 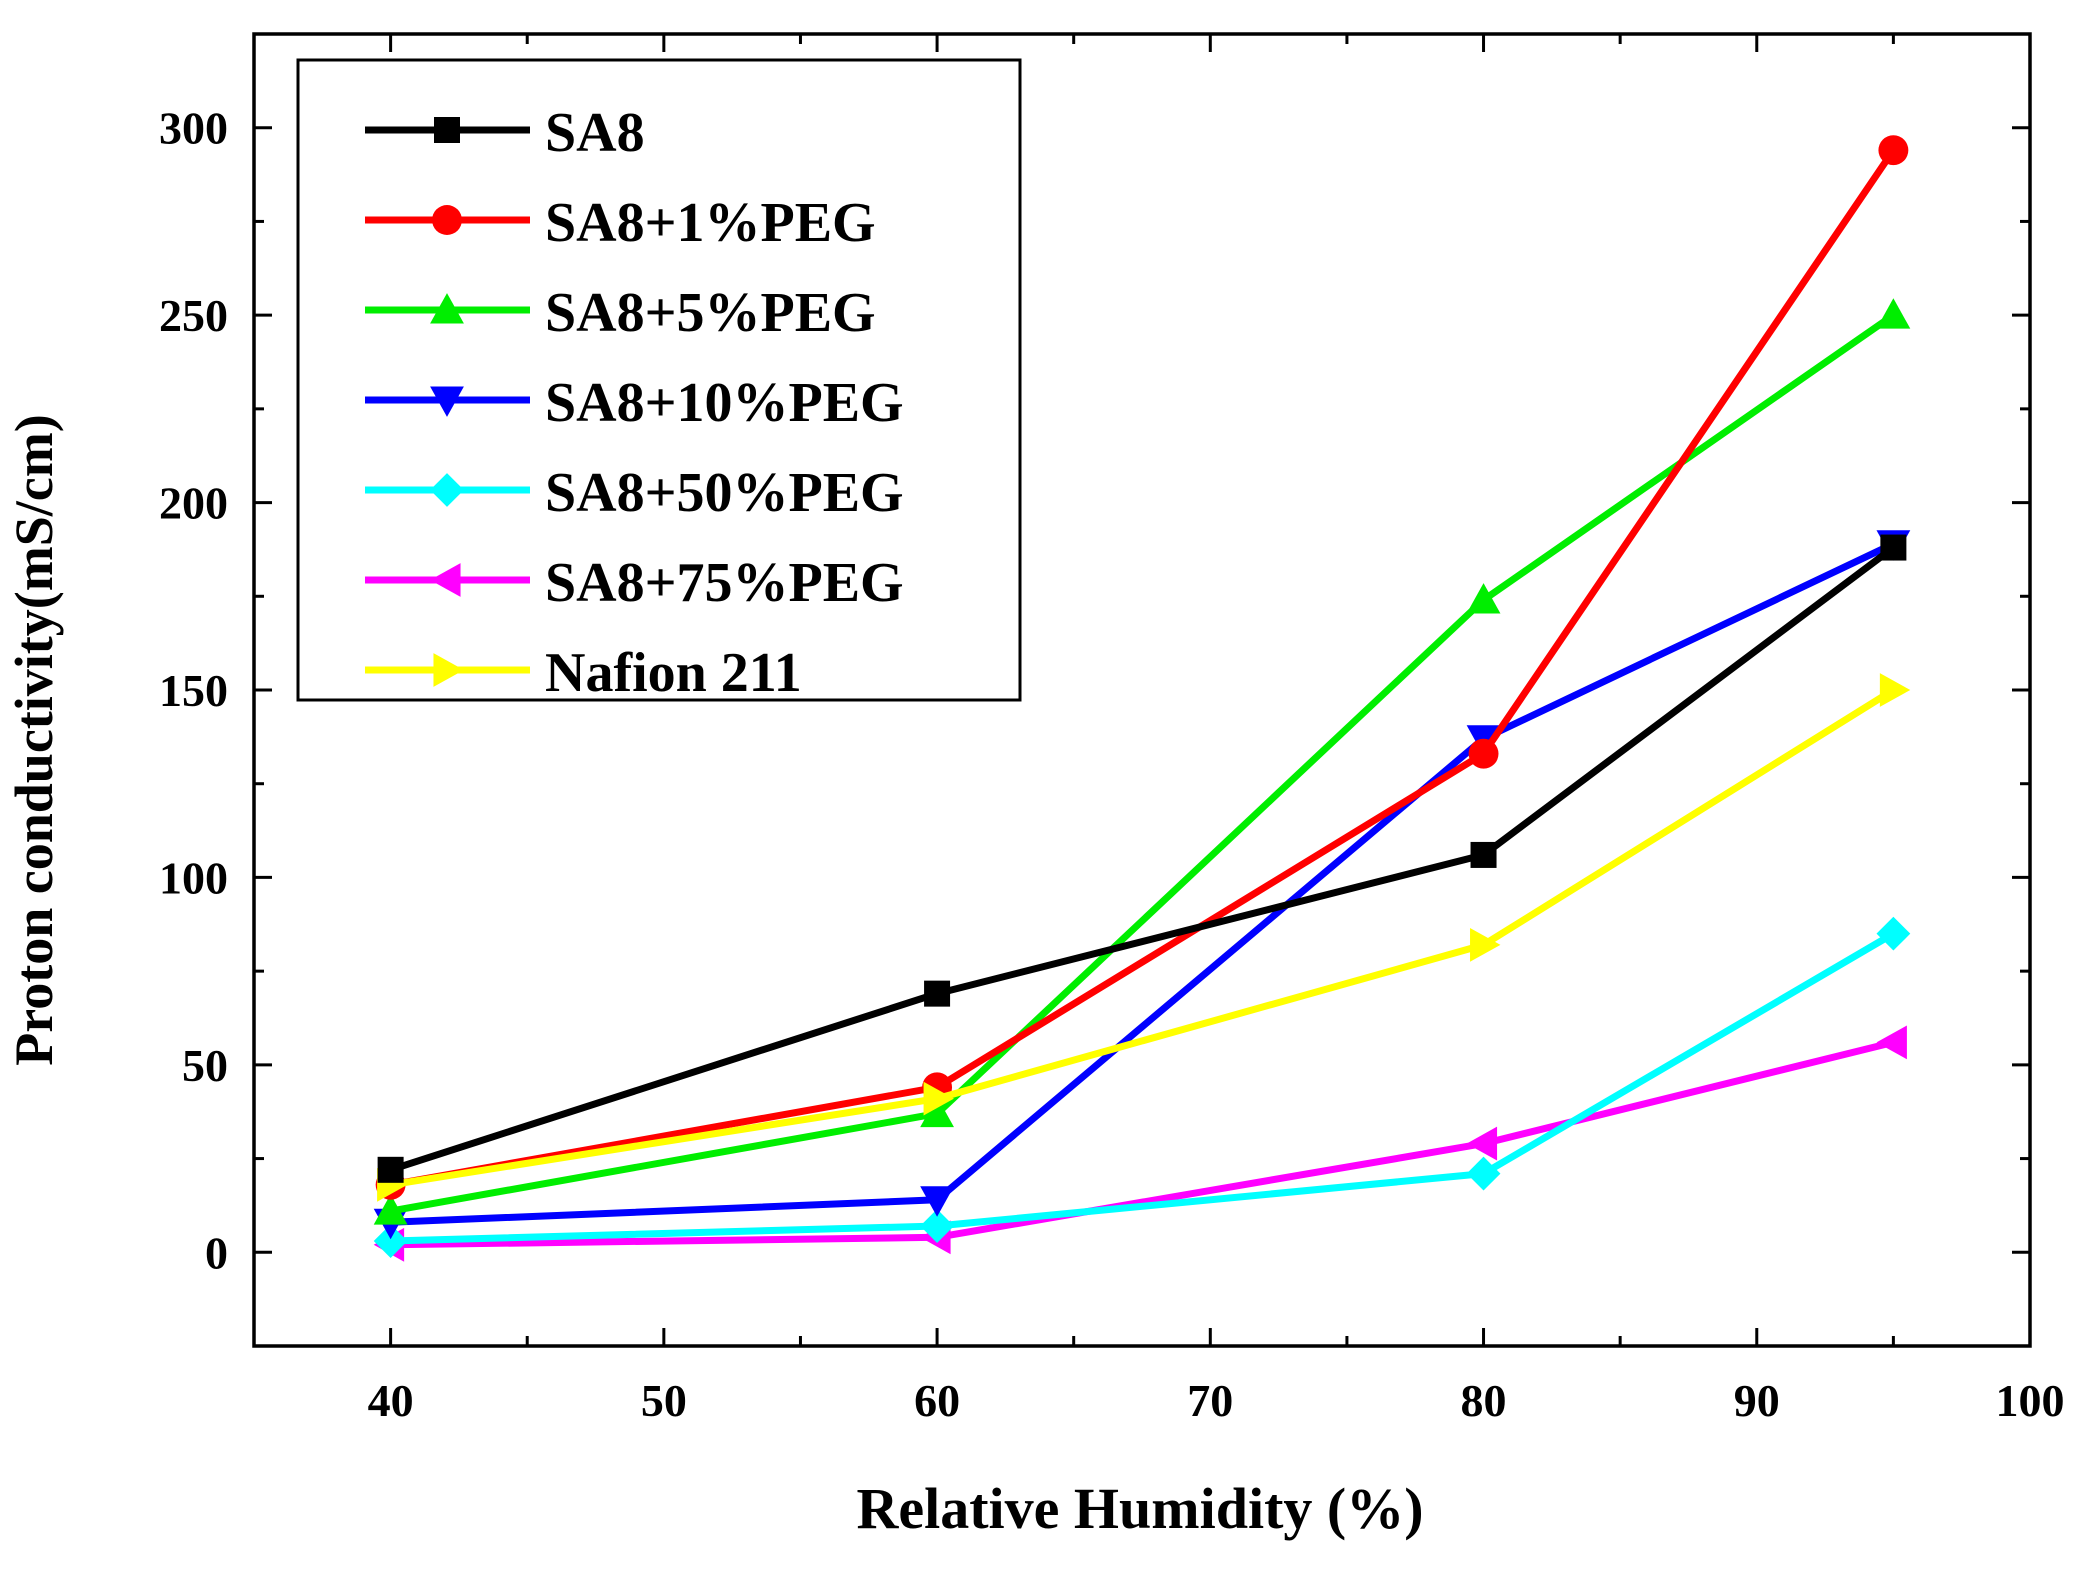 I want to click on legend-marker-sa8-75-peg, so click(x=445, y=580).